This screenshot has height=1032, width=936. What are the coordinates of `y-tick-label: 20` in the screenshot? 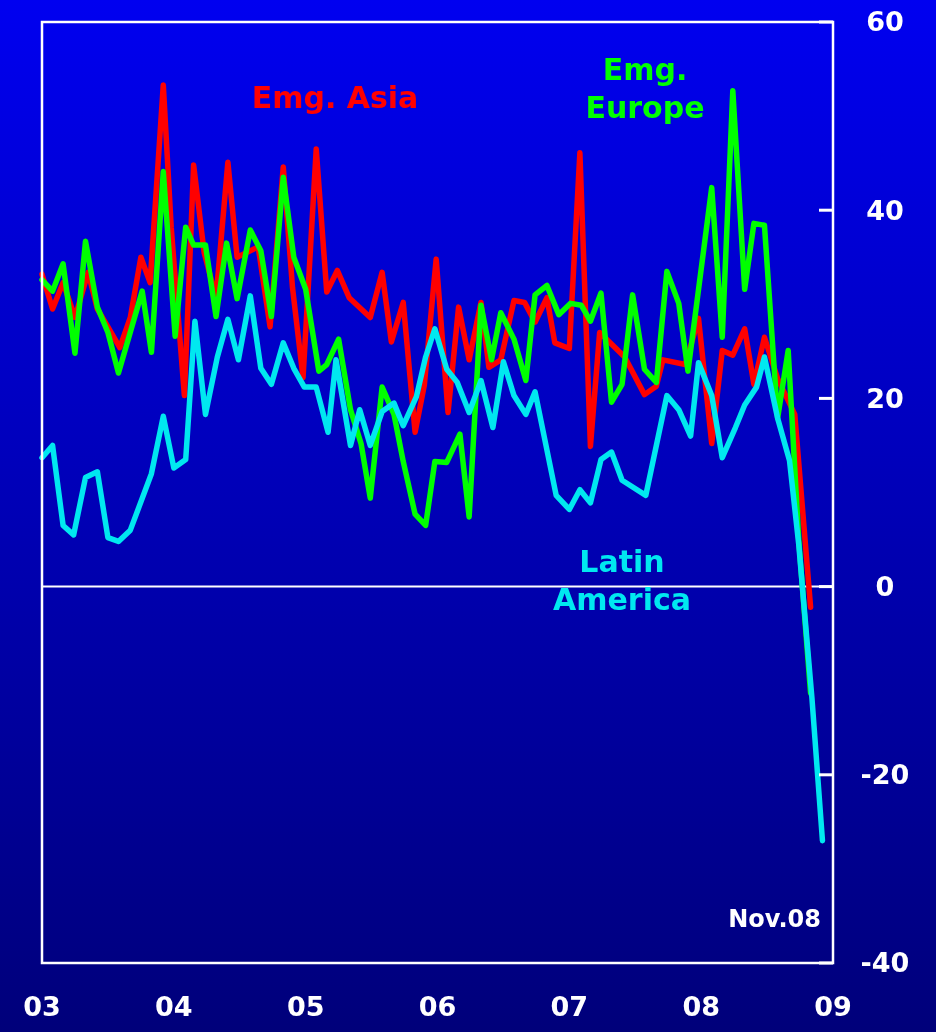 It's located at (885, 398).